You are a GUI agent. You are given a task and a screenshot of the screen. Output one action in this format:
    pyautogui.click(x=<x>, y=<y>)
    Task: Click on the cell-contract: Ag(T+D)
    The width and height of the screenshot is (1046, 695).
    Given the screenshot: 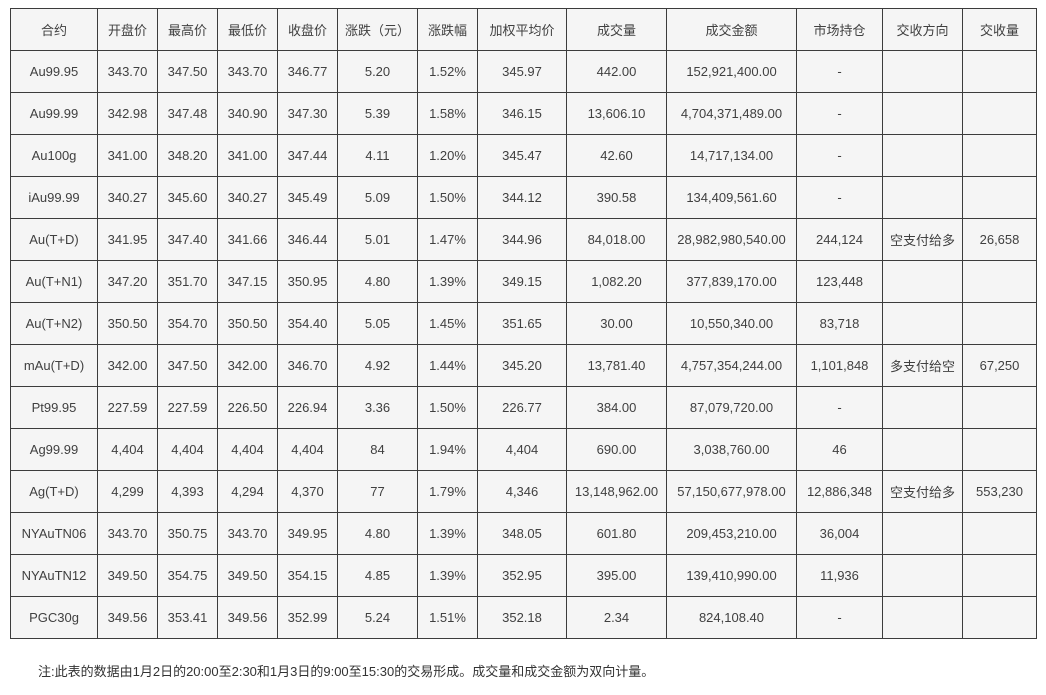 What is the action you would take?
    pyautogui.click(x=54, y=491)
    